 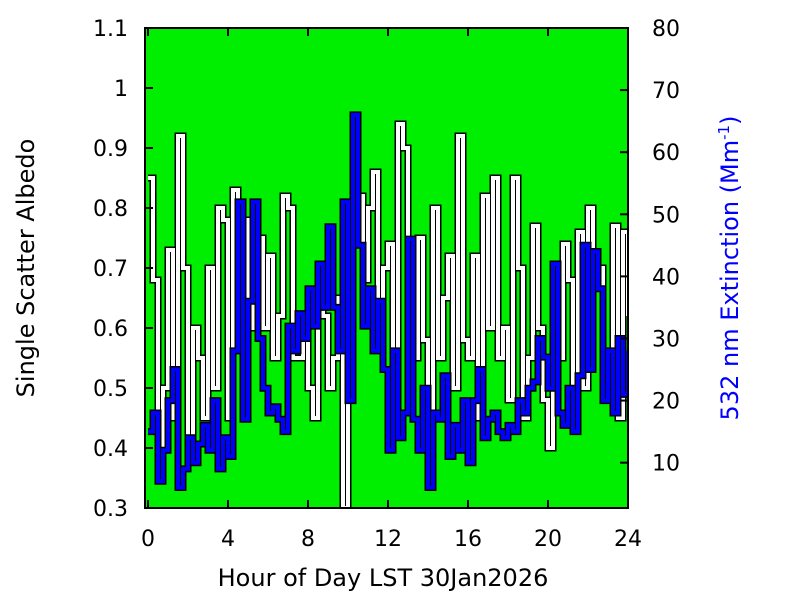 I want to click on y2-axis-title-main: 532 nm Extinction (Mm, so click(x=730, y=280).